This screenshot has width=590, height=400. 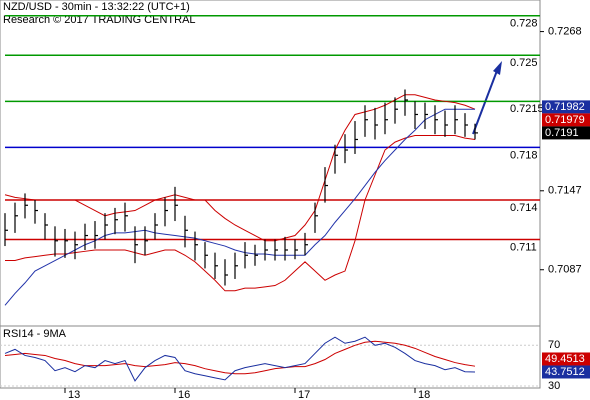 I want to click on rsi-tick-label: 30, so click(x=554, y=386).